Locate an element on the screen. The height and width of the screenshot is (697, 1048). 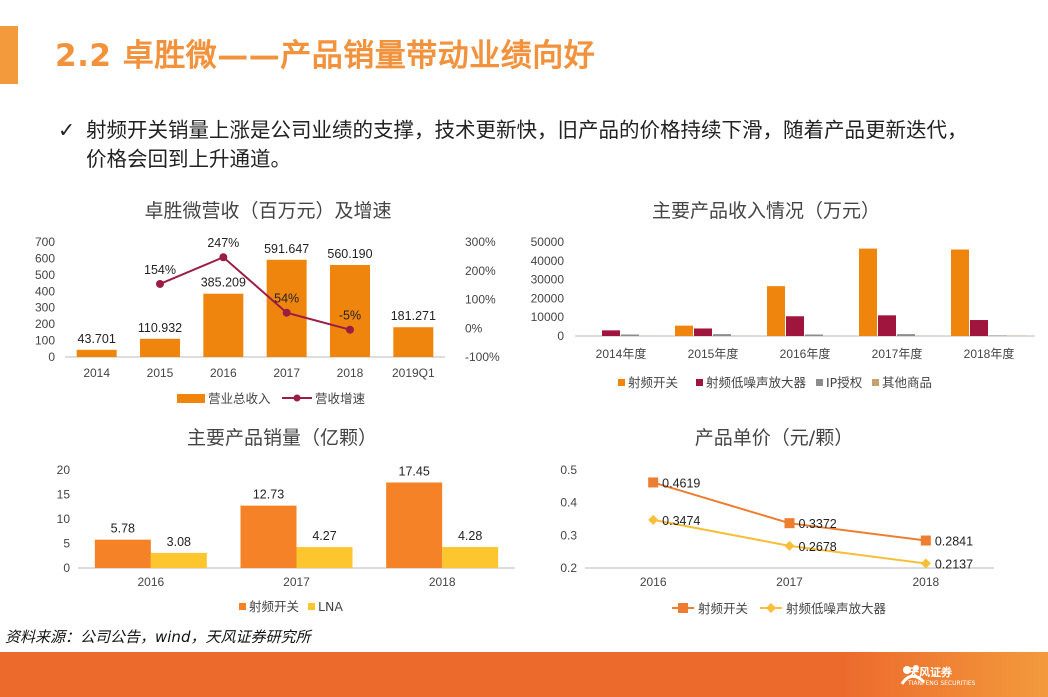
x-tick-label: 2015年度 is located at coordinates (713, 353).